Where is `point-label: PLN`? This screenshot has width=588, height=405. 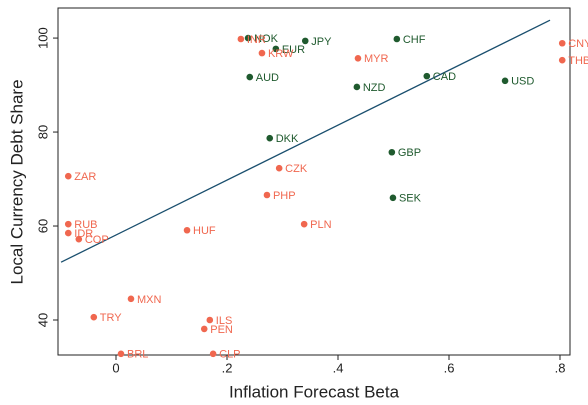 point-label: PLN is located at coordinates (320, 225).